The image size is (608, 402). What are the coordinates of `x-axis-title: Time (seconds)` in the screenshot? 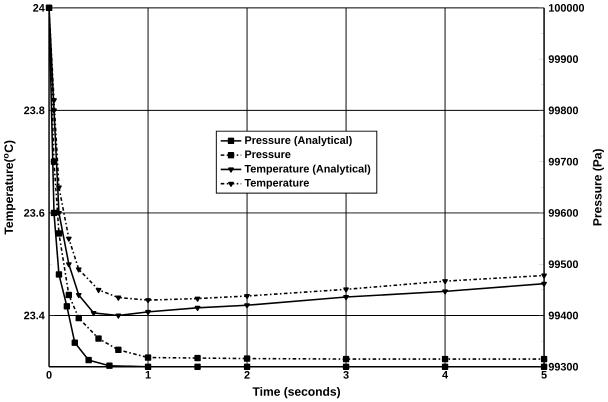 It's located at (296, 392).